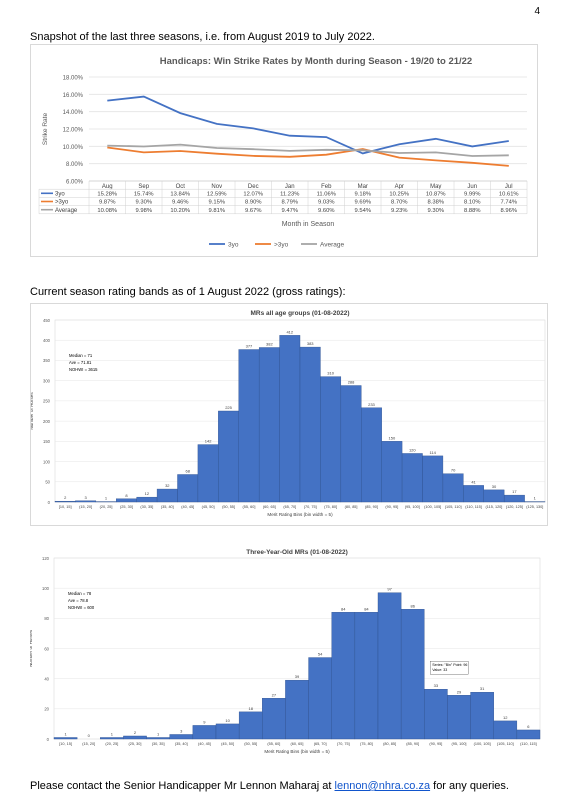  I want to click on x-tick-label: (85, 90], so click(371, 507).